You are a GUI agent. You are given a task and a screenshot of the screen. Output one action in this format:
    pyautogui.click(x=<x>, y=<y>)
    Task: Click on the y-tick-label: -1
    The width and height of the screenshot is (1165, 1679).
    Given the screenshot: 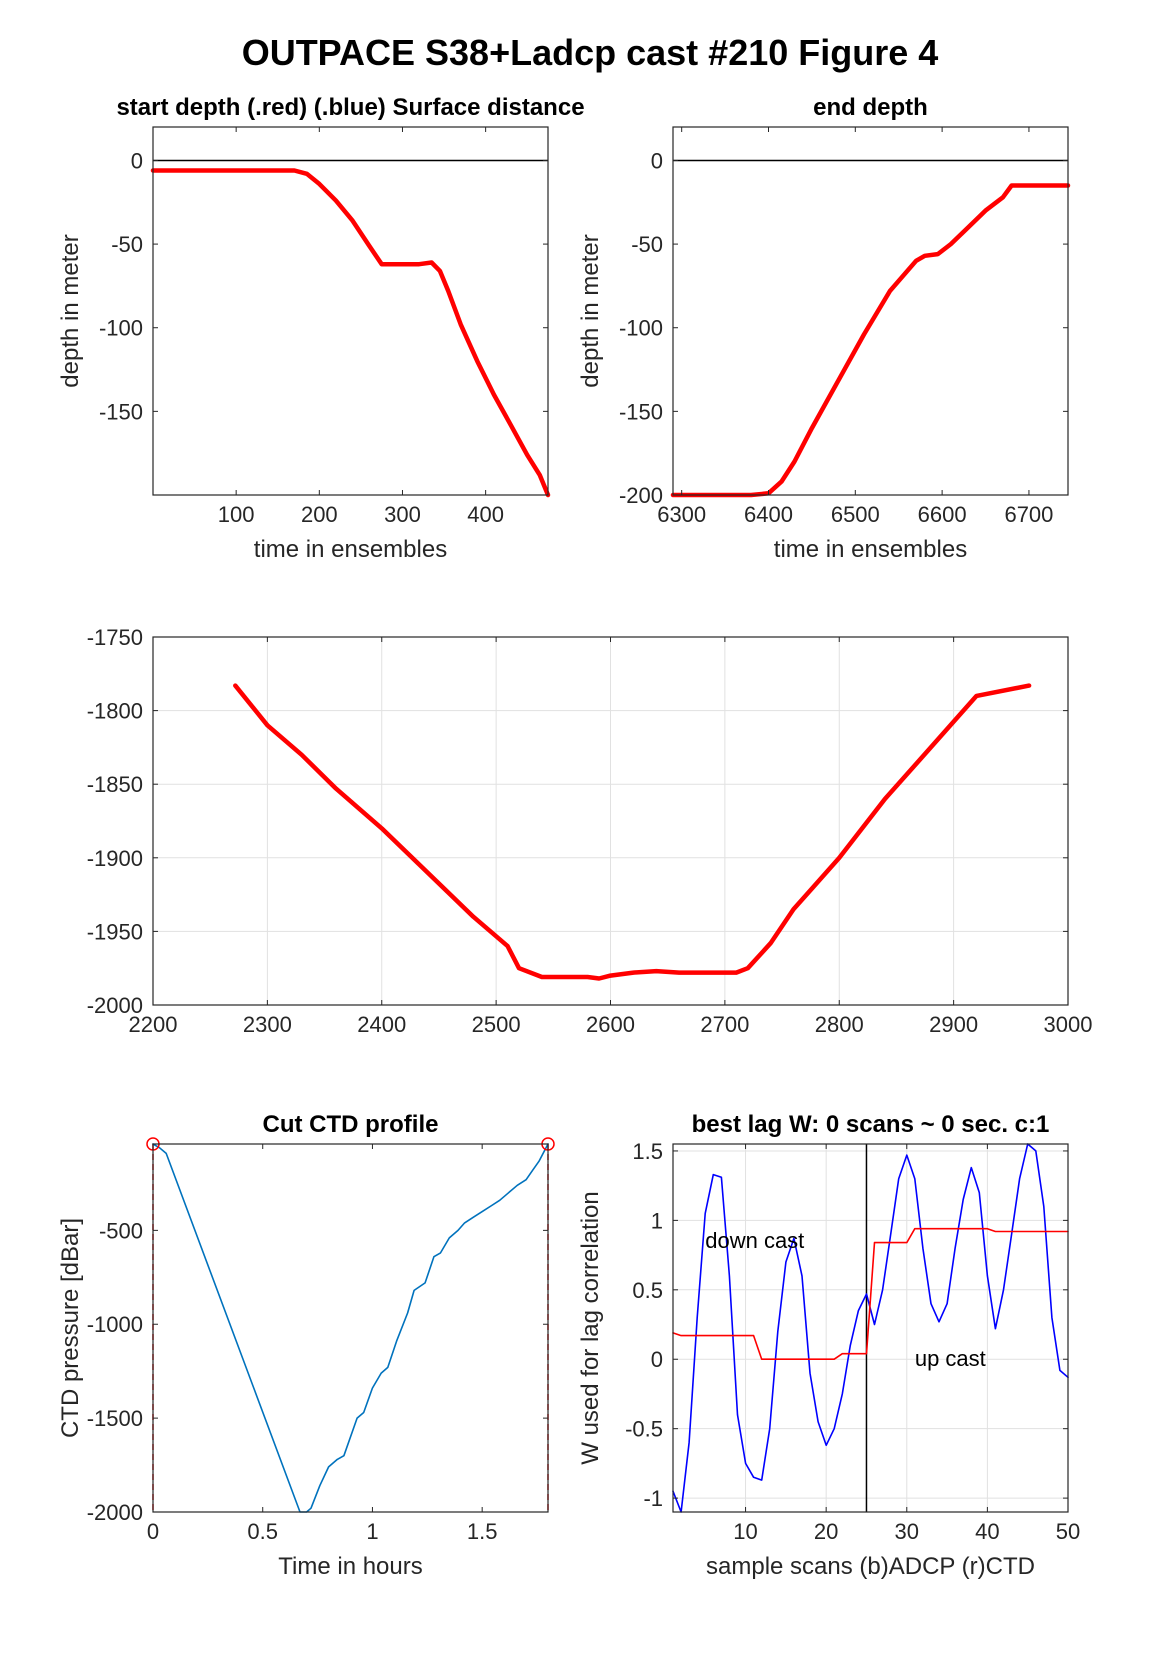 What is the action you would take?
    pyautogui.click(x=653, y=1498)
    